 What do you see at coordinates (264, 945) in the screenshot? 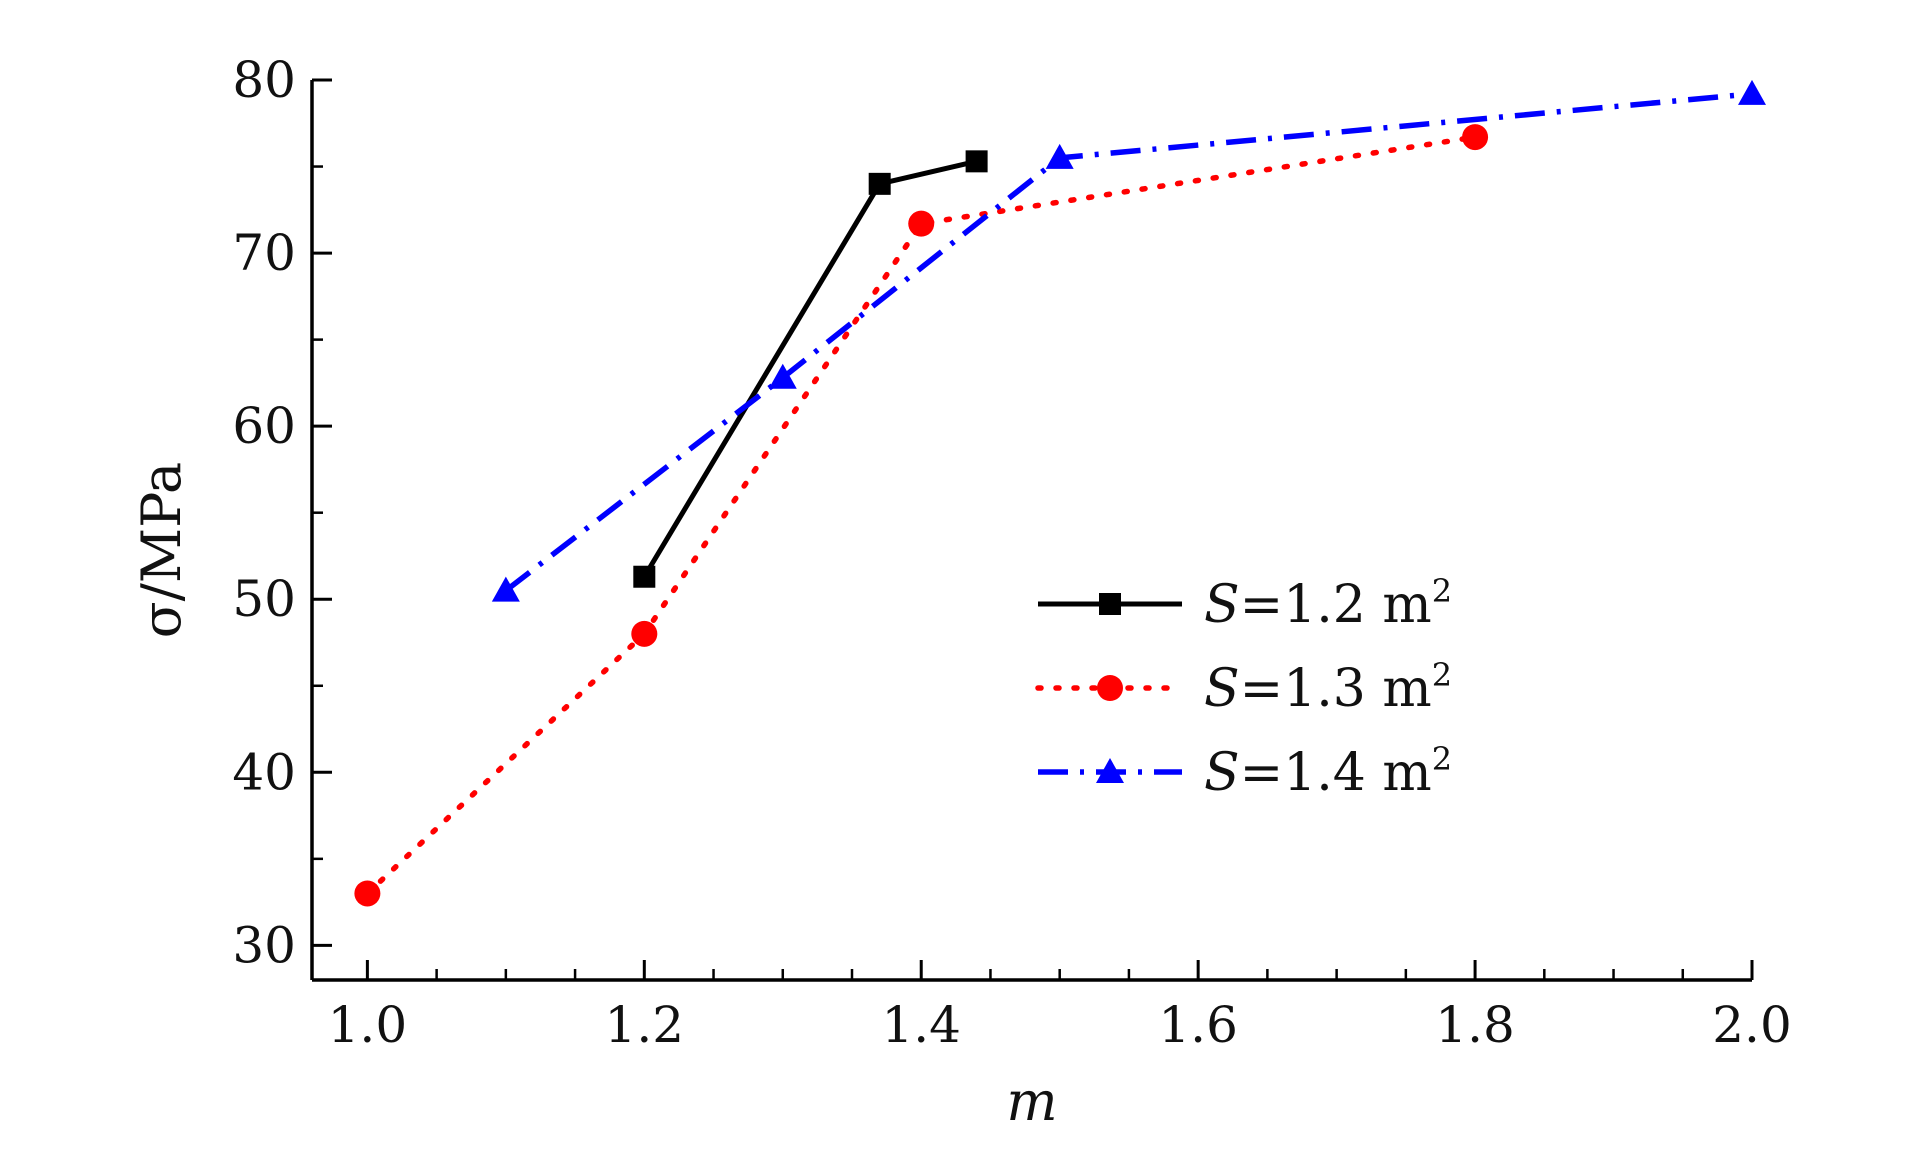
I see `y-tick-label: 30` at bounding box center [264, 945].